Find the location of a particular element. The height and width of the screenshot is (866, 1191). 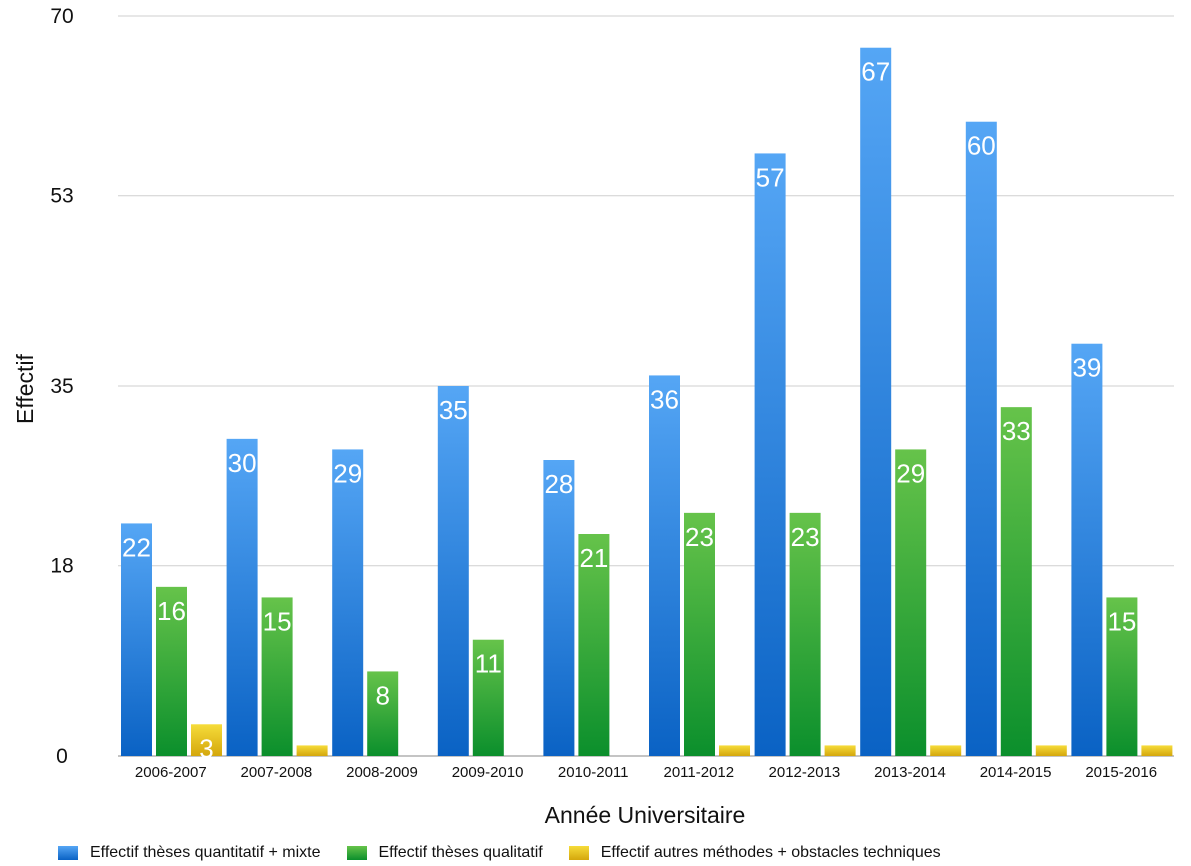

data-label: 57 is located at coordinates (770, 177).